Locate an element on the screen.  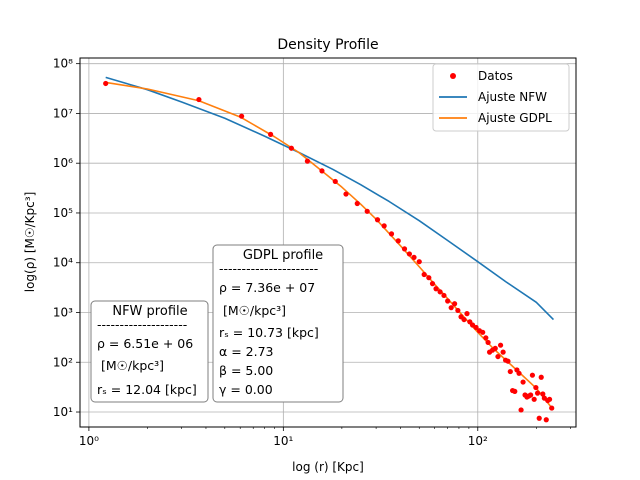
x-tick-label: 10¹ is located at coordinates (283, 441).